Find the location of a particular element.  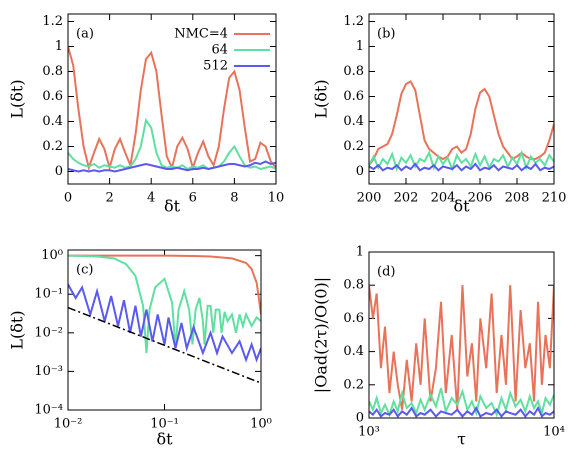

y-axis-label: |Oad(2τ)/O(0)| is located at coordinates (321, 335).